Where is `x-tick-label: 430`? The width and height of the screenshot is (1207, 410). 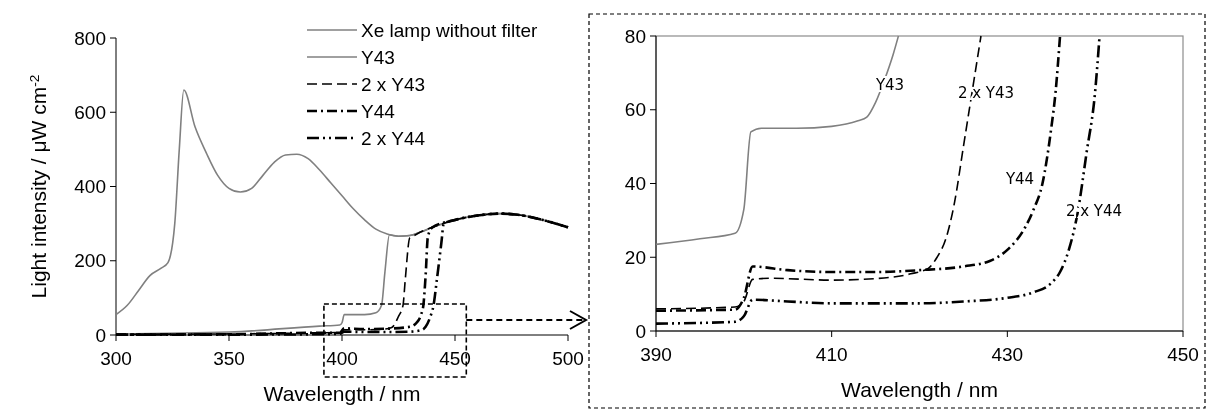
x-tick-label: 430 is located at coordinates (1007, 354).